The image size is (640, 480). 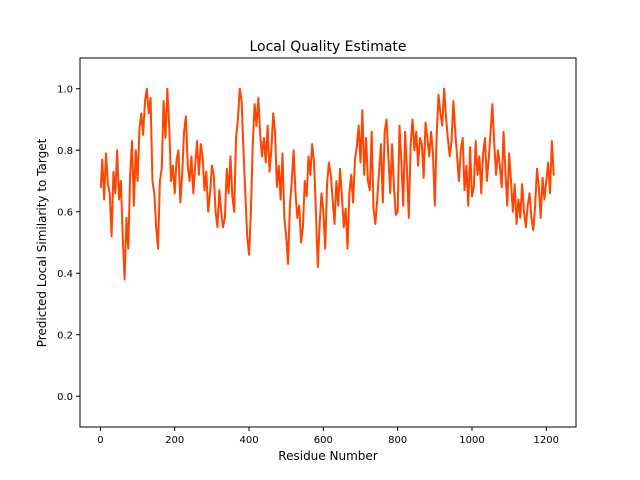 I want to click on y-tick-label: 0.2, so click(x=65, y=335).